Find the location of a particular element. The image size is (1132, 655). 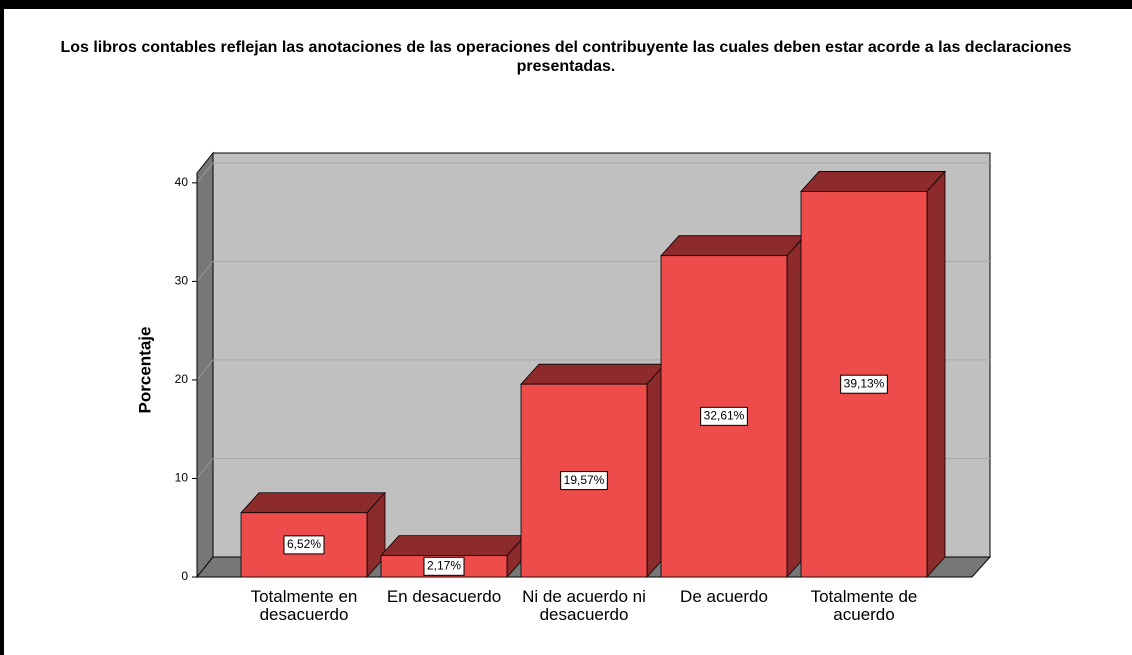

bar-side is located at coordinates (936, 374).